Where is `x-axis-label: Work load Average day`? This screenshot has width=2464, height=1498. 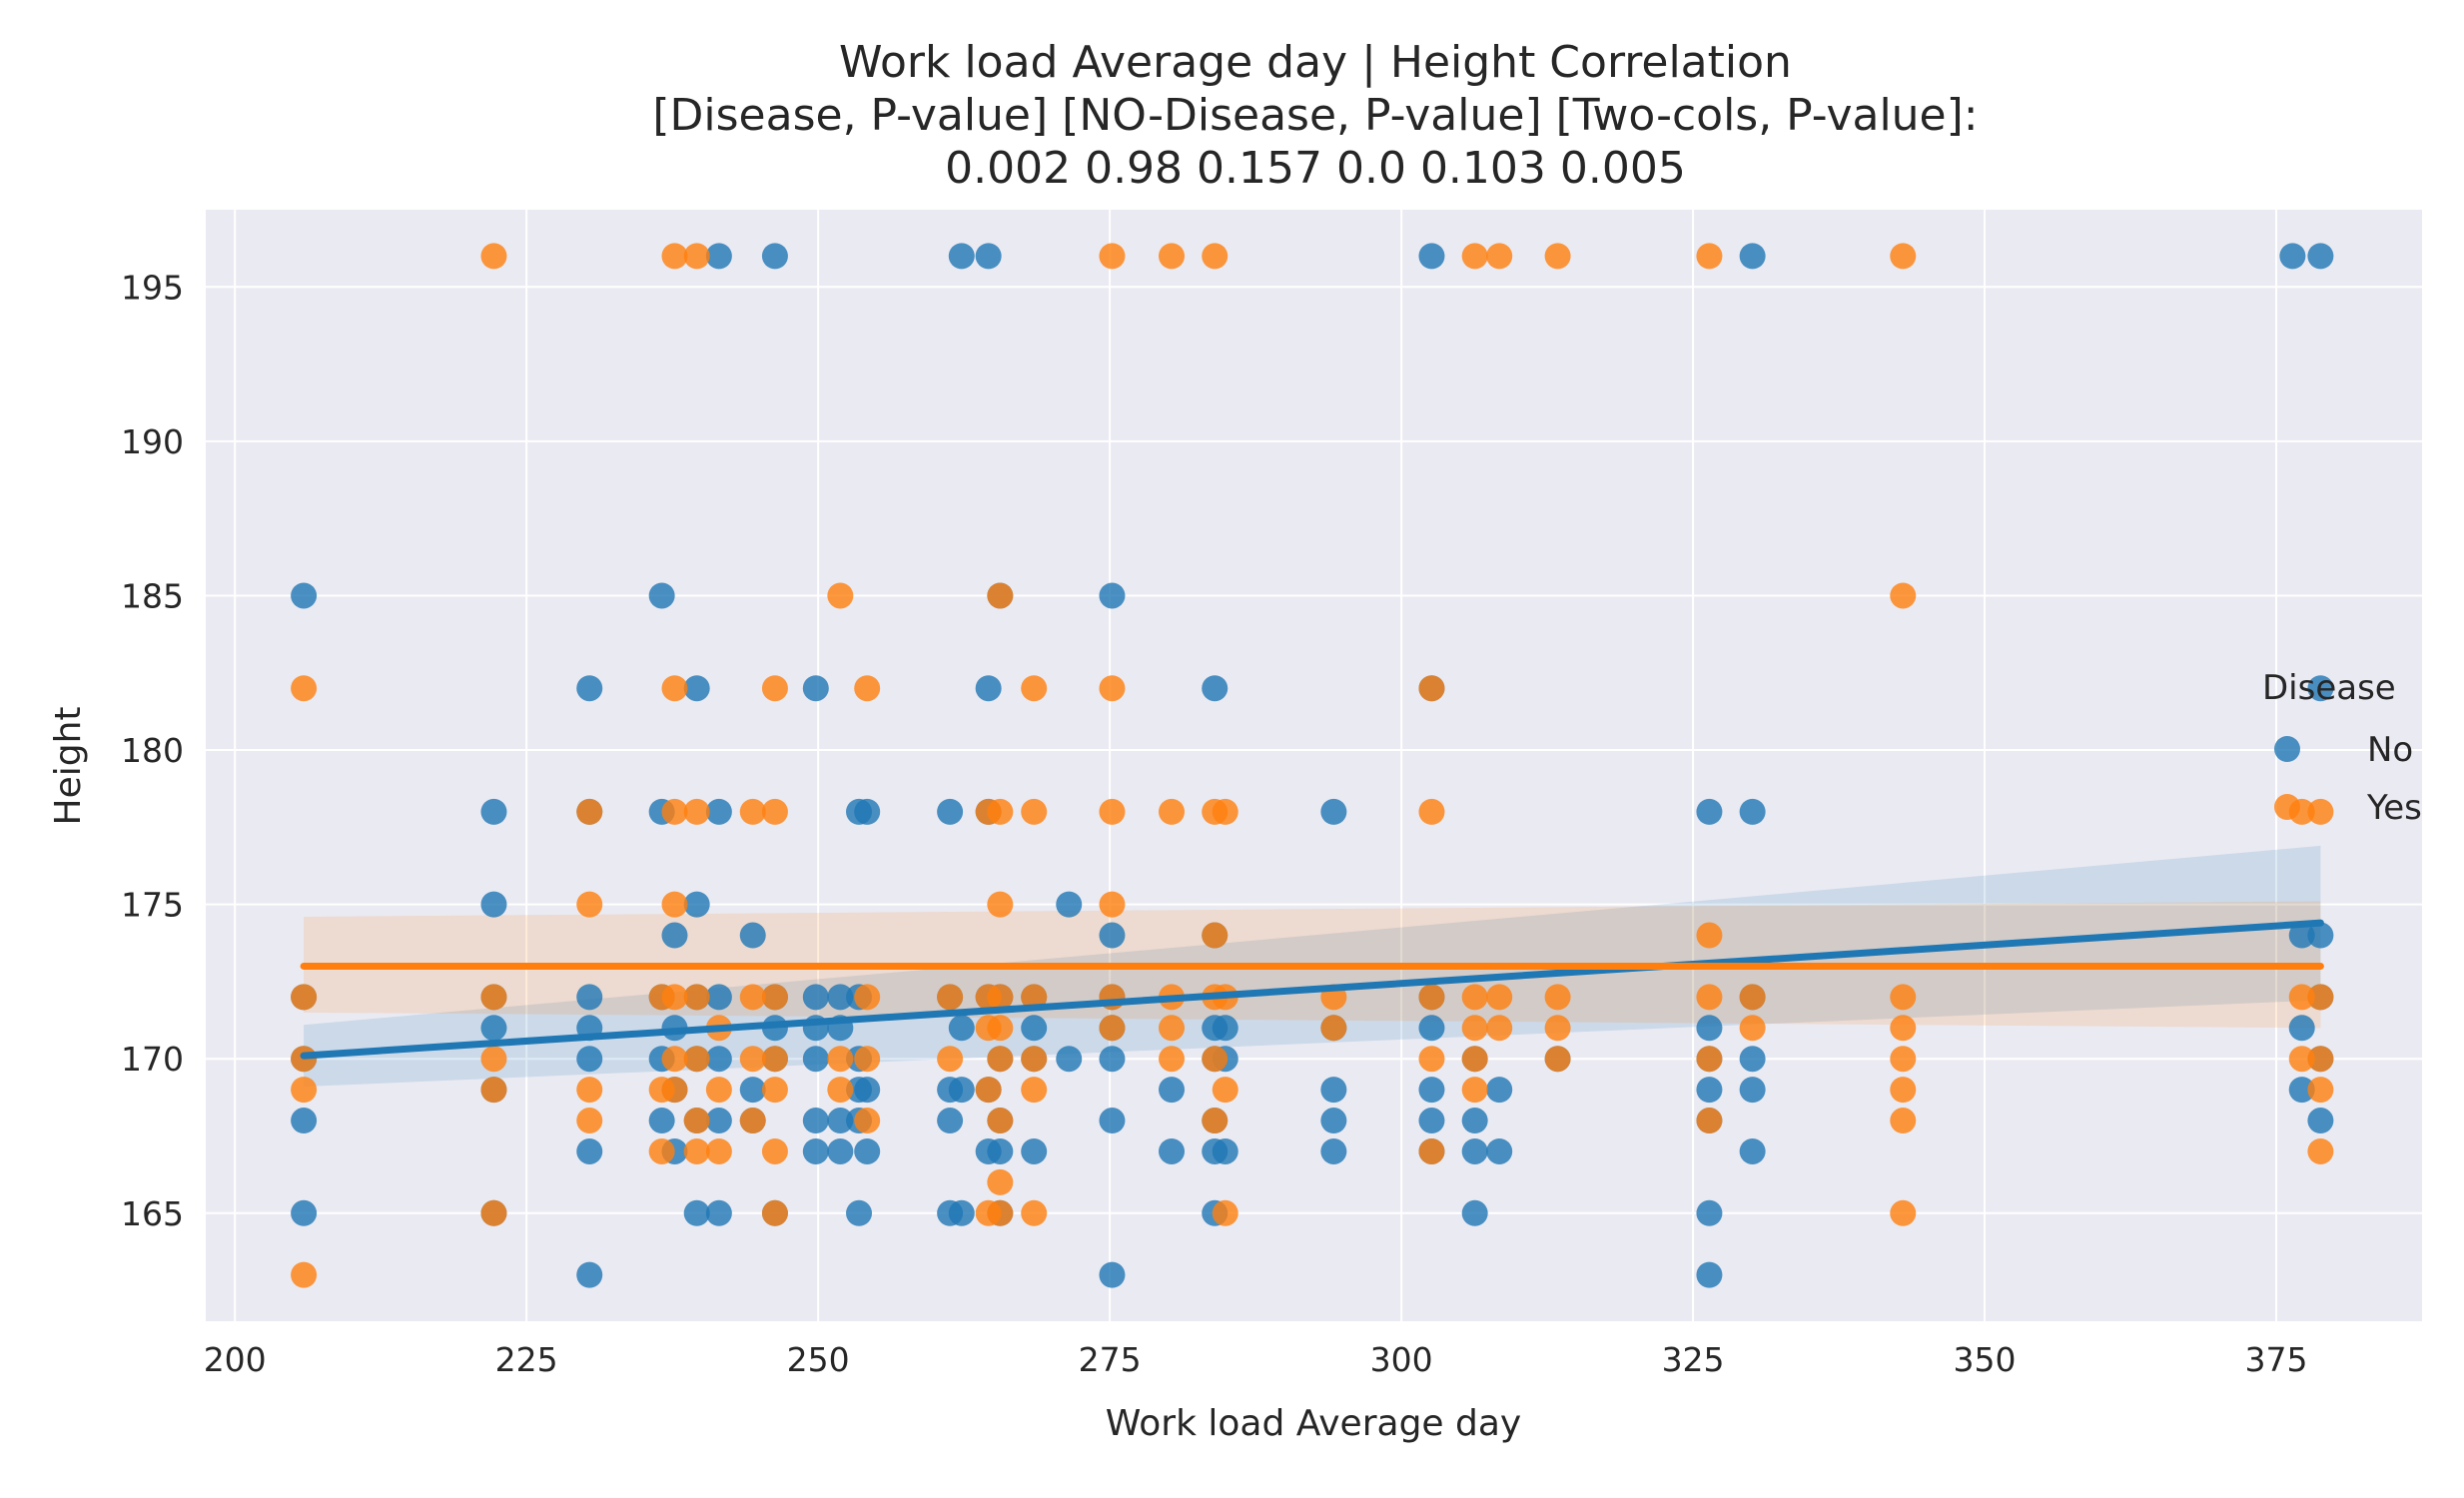 x-axis-label: Work load Average day is located at coordinates (1314, 1423).